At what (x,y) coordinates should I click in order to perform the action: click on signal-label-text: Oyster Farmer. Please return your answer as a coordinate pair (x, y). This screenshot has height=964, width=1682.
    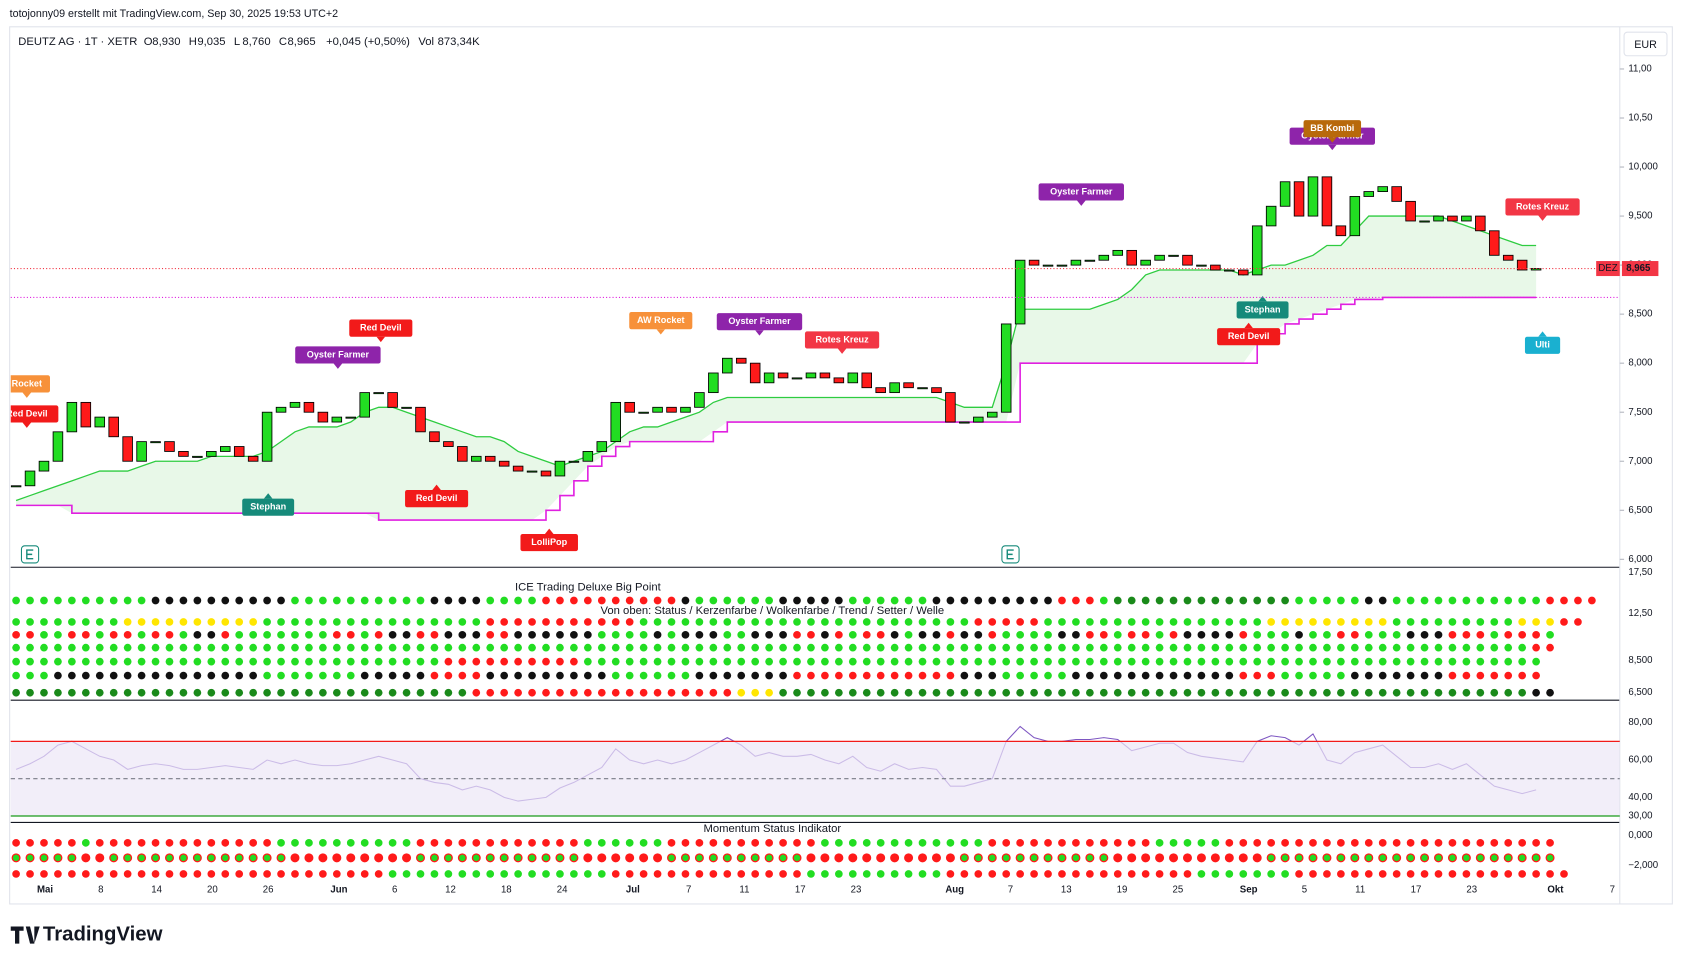
    Looking at the image, I should click on (338, 354).